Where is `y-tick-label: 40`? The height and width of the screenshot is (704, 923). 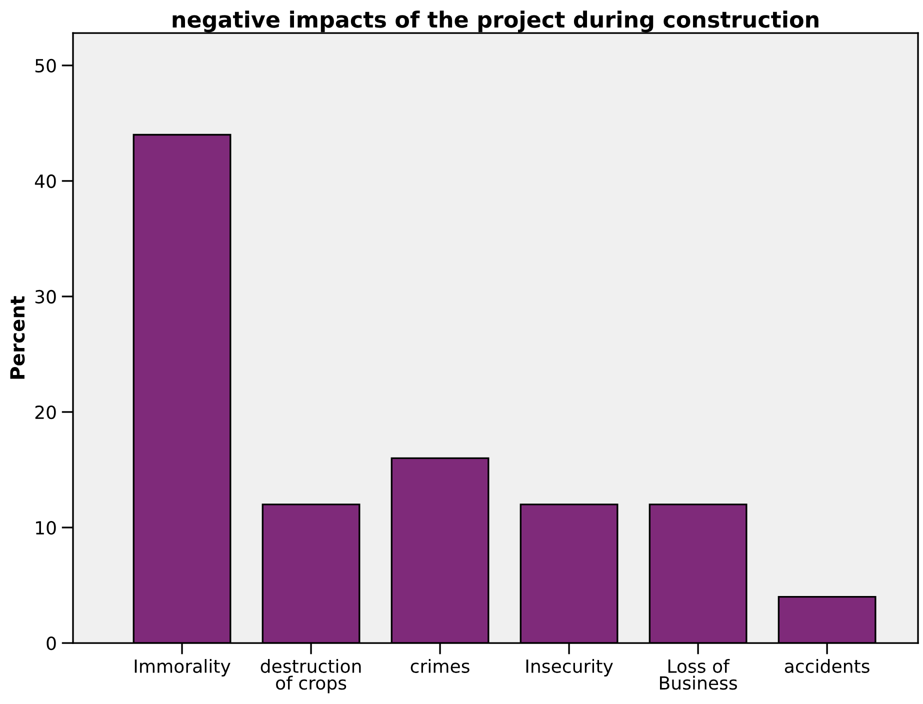 y-tick-label: 40 is located at coordinates (45, 181).